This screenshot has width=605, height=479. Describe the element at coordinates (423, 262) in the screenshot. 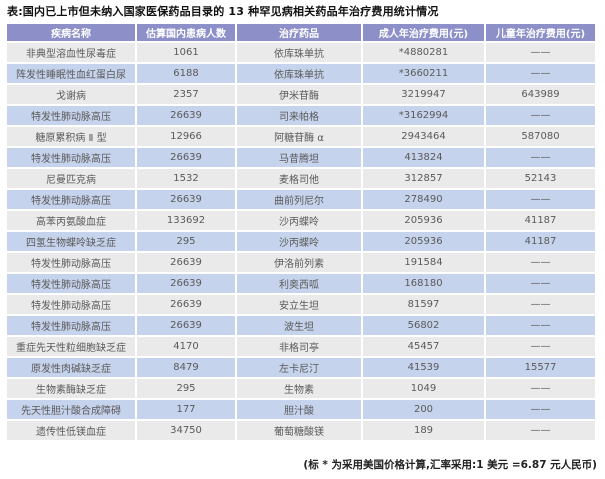

I see `table-cell: 191584` at that location.